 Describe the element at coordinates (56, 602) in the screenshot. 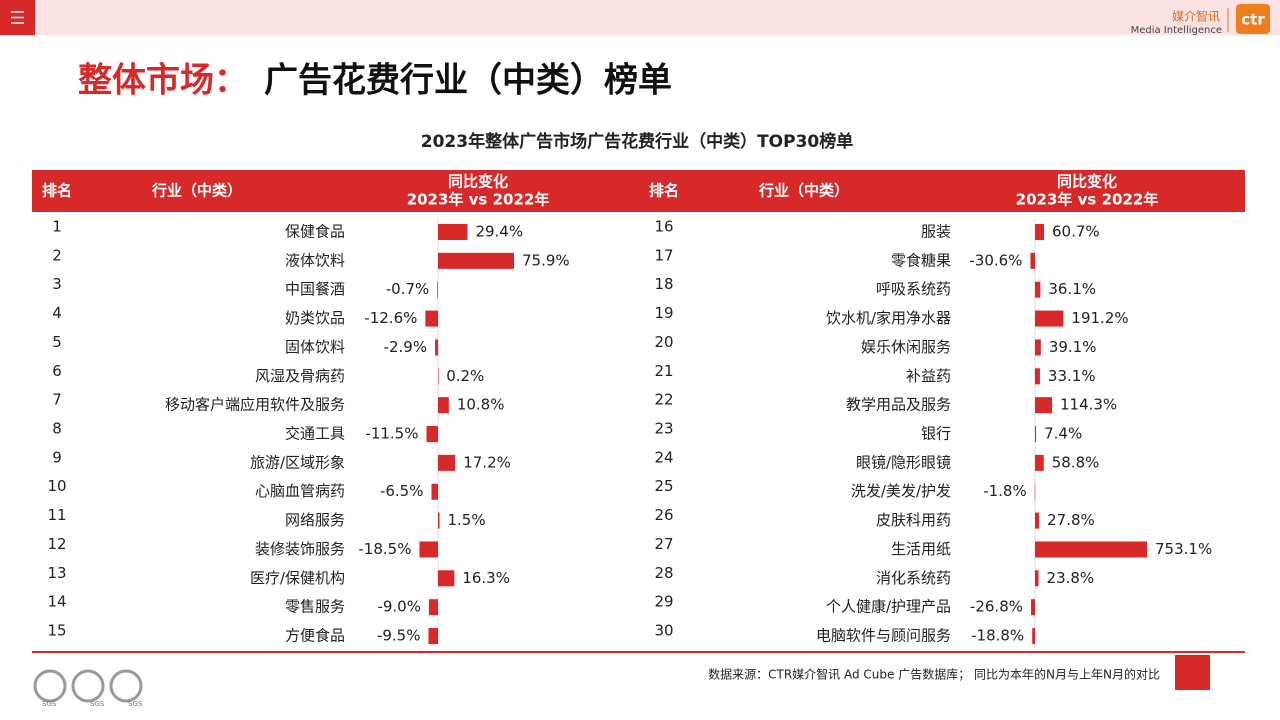

I see `rank: 14` at that location.